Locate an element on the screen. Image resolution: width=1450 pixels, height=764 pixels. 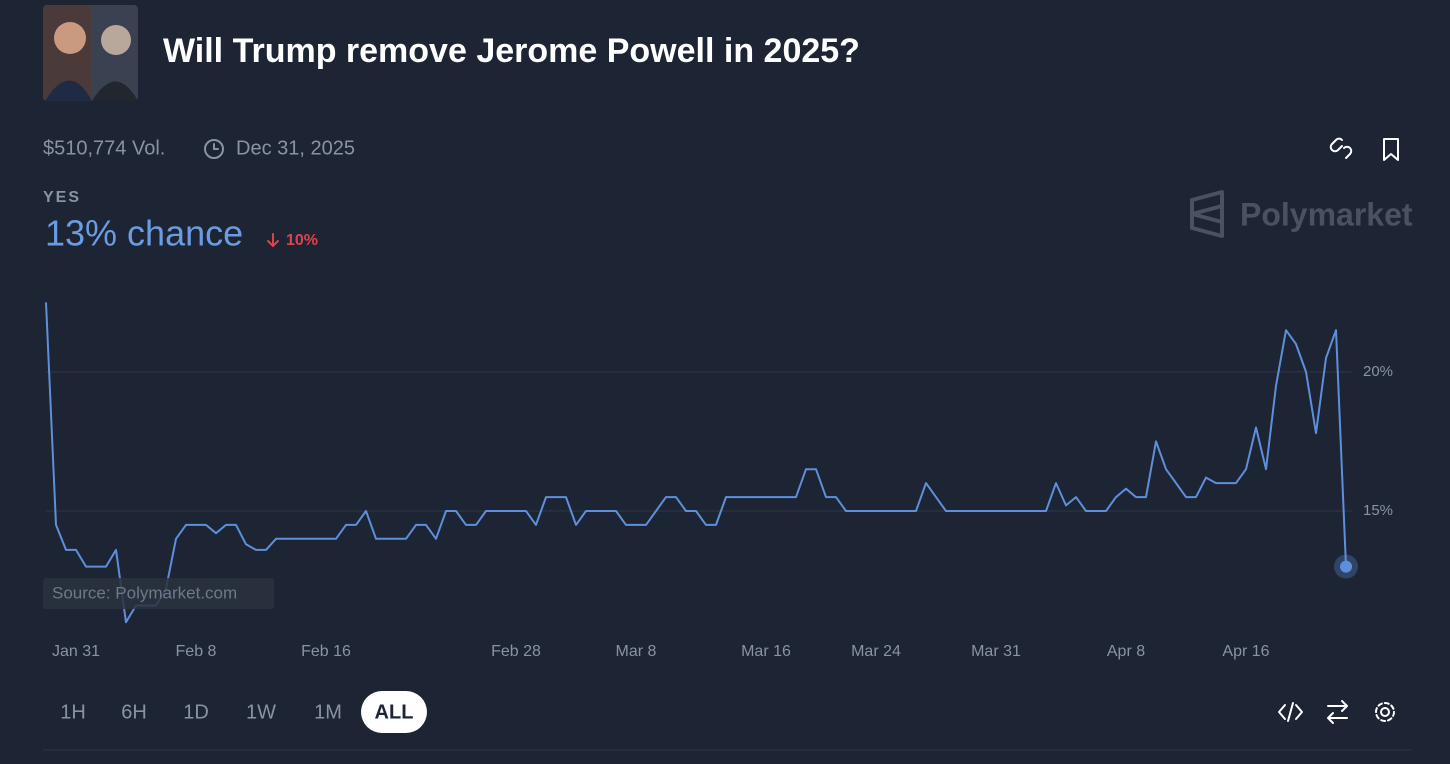
x-tick-label: Mar 31 is located at coordinates (996, 651).